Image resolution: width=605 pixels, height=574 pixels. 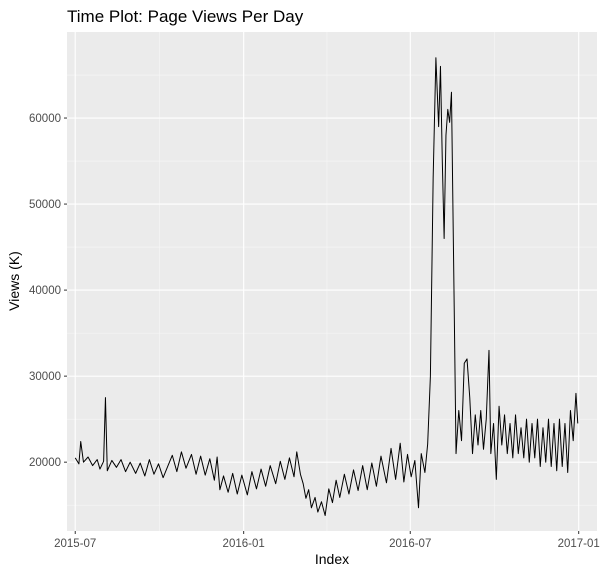 What do you see at coordinates (332, 559) in the screenshot?
I see `x-axis-title: Index` at bounding box center [332, 559].